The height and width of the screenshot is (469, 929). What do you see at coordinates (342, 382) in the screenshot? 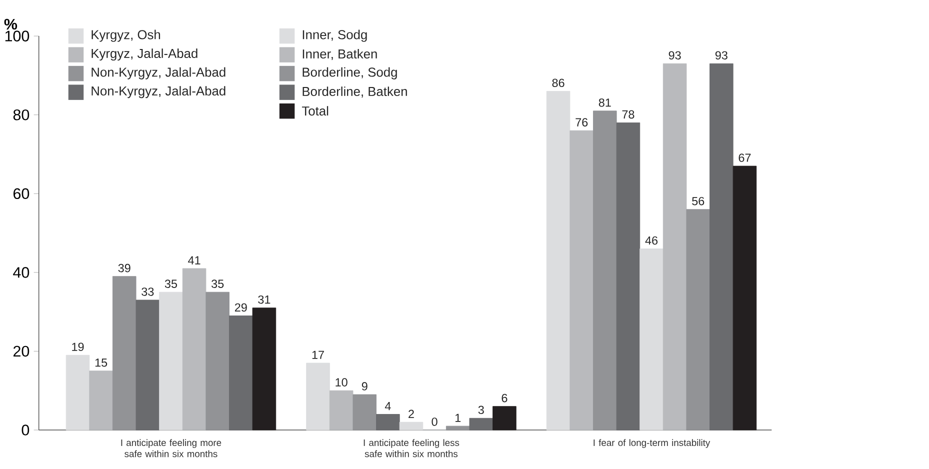
I see `data-label: 10` at bounding box center [342, 382].